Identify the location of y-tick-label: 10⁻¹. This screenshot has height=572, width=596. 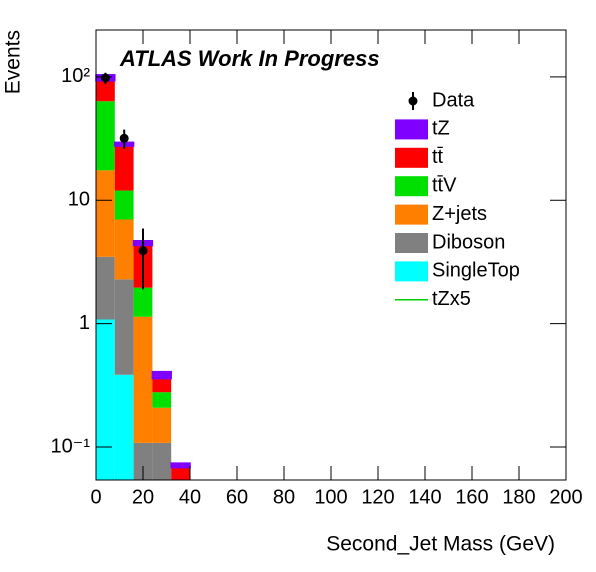
(71, 446).